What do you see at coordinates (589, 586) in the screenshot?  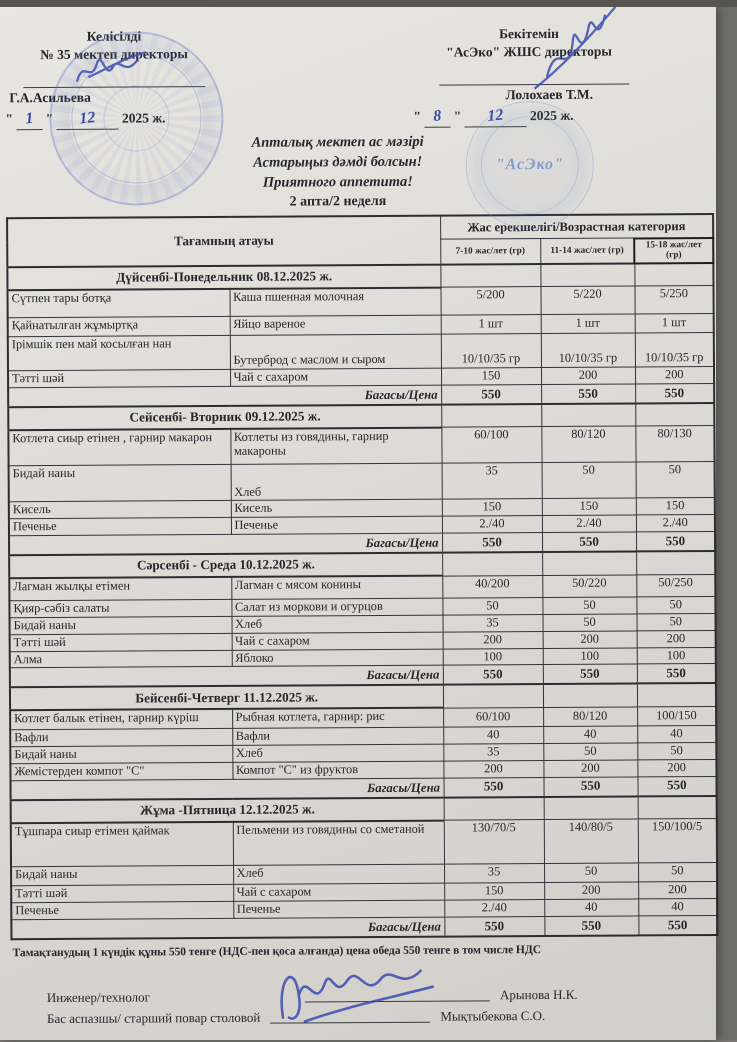 I see `portion-value: 50/220` at bounding box center [589, 586].